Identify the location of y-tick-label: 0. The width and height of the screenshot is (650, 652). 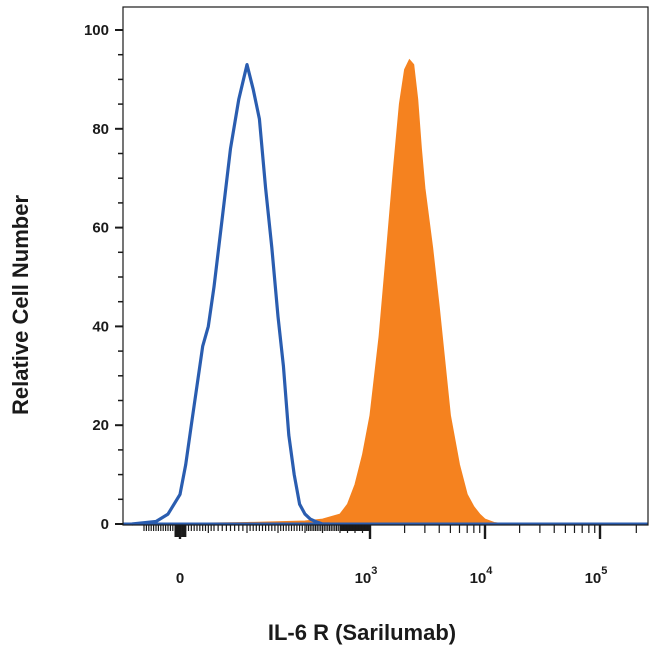
(105, 524).